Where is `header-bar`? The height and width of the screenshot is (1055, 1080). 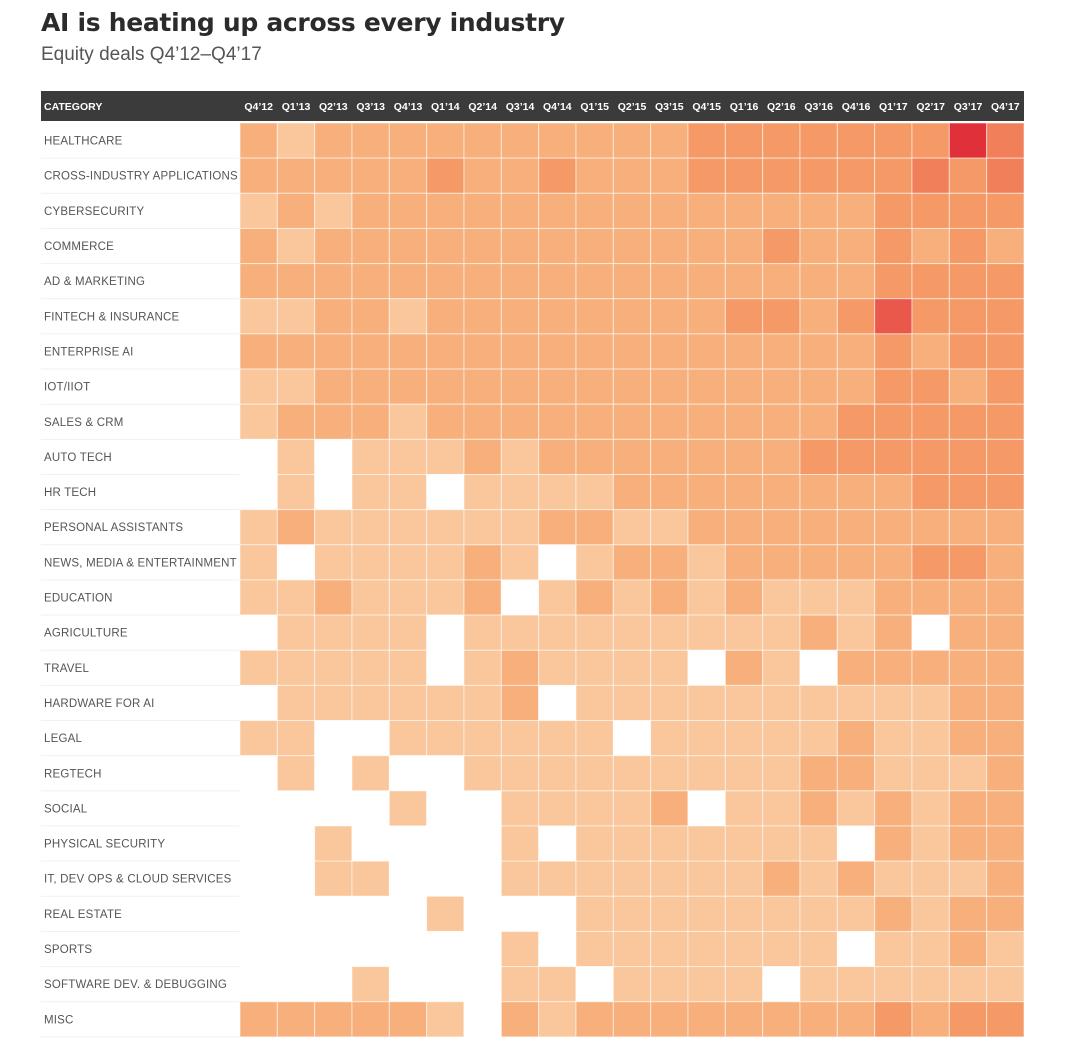
header-bar is located at coordinates (532, 106).